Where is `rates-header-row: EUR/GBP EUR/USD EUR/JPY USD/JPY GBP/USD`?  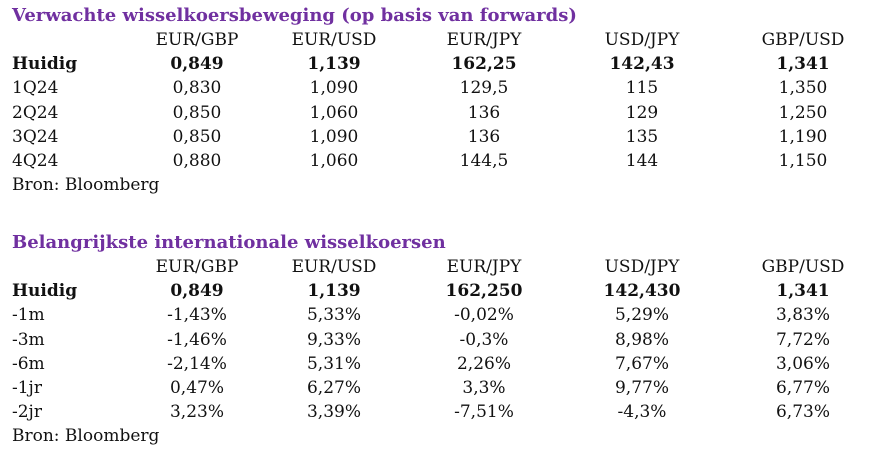 rates-header-row: EUR/GBP EUR/USD EUR/JPY USD/JPY GBP/USD is located at coordinates (444, 267).